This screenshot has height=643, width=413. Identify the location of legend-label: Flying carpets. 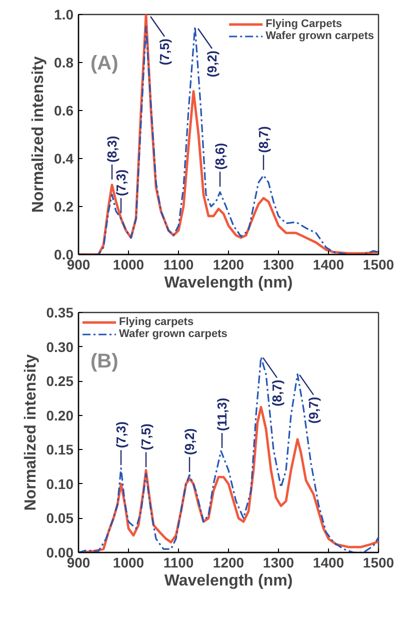
(156, 322).